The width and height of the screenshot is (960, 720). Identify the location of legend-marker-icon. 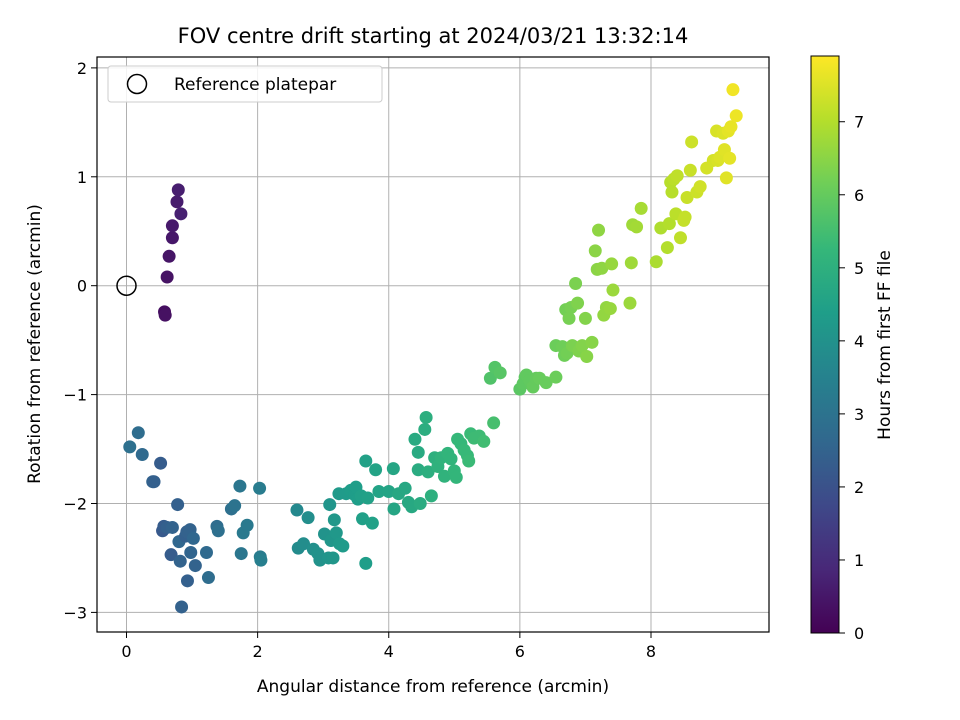
(137, 84).